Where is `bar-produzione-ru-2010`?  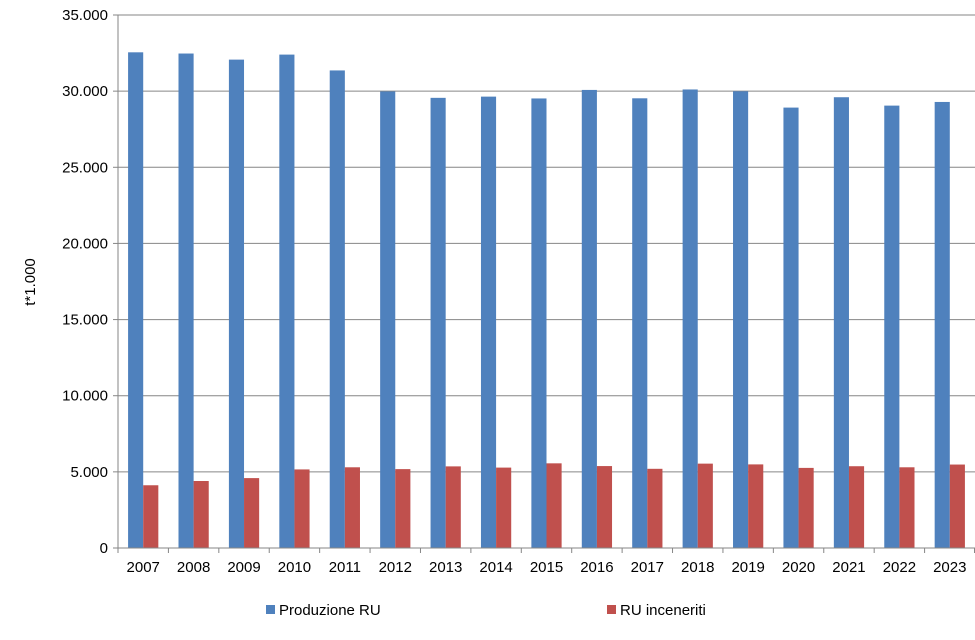 bar-produzione-ru-2010 is located at coordinates (287, 301).